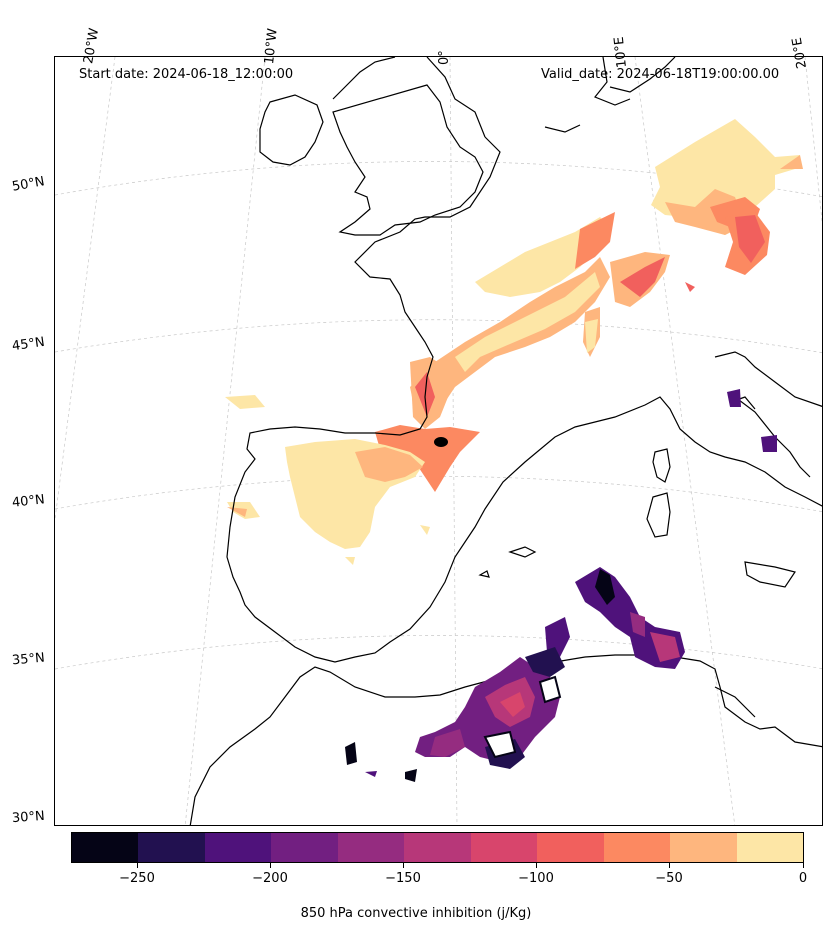  I want to click on lon-label-0: 0°, so click(444, 57).